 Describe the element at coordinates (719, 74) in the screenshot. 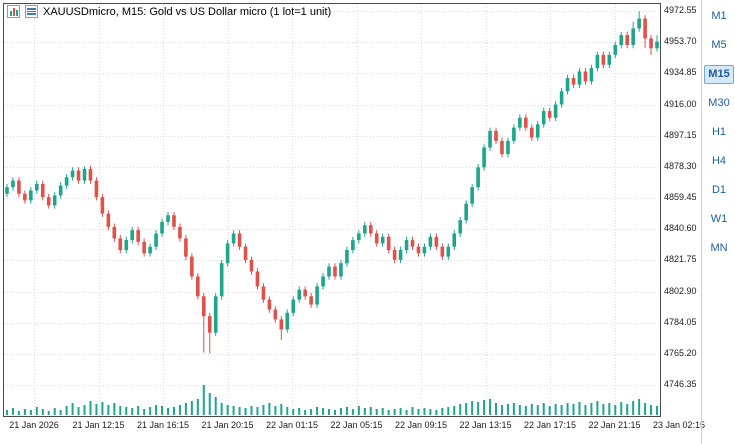

I see `timeframe-button-m15: M15` at that location.